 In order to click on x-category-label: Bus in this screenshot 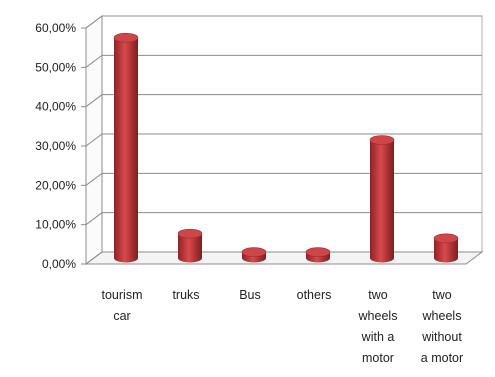, I will do `click(250, 295)`.